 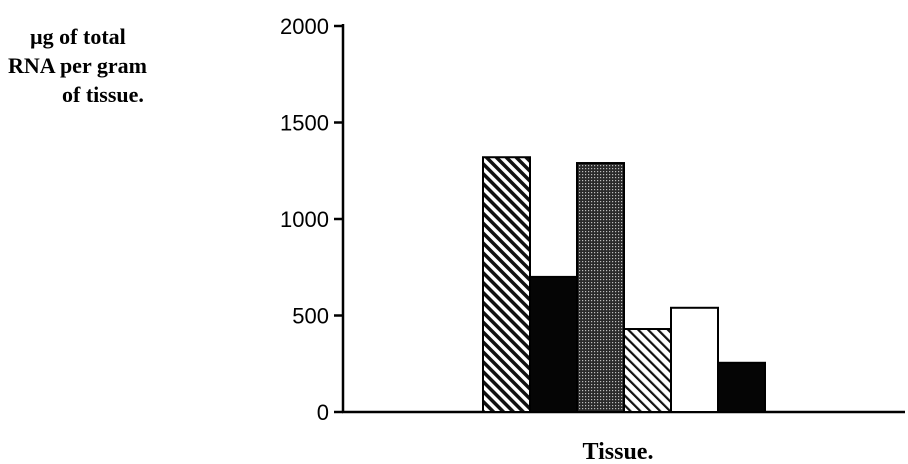 What do you see at coordinates (304, 219) in the screenshot?
I see `y-tick-label: 1000` at bounding box center [304, 219].